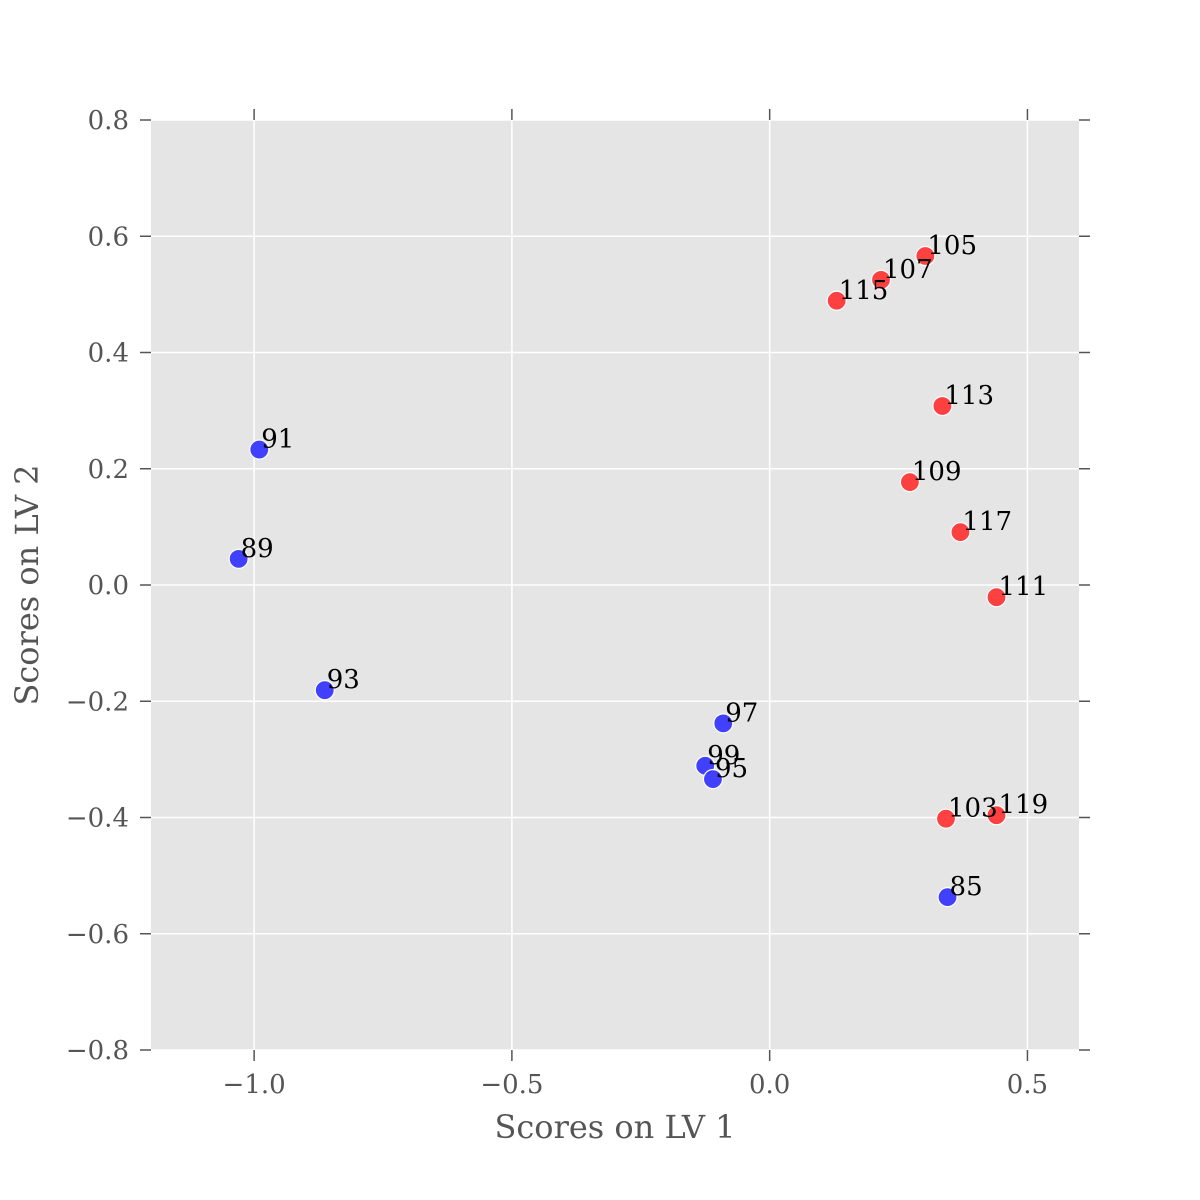 This screenshot has height=1200, width=1200. I want to click on data-point-label: 111, so click(1024, 587).